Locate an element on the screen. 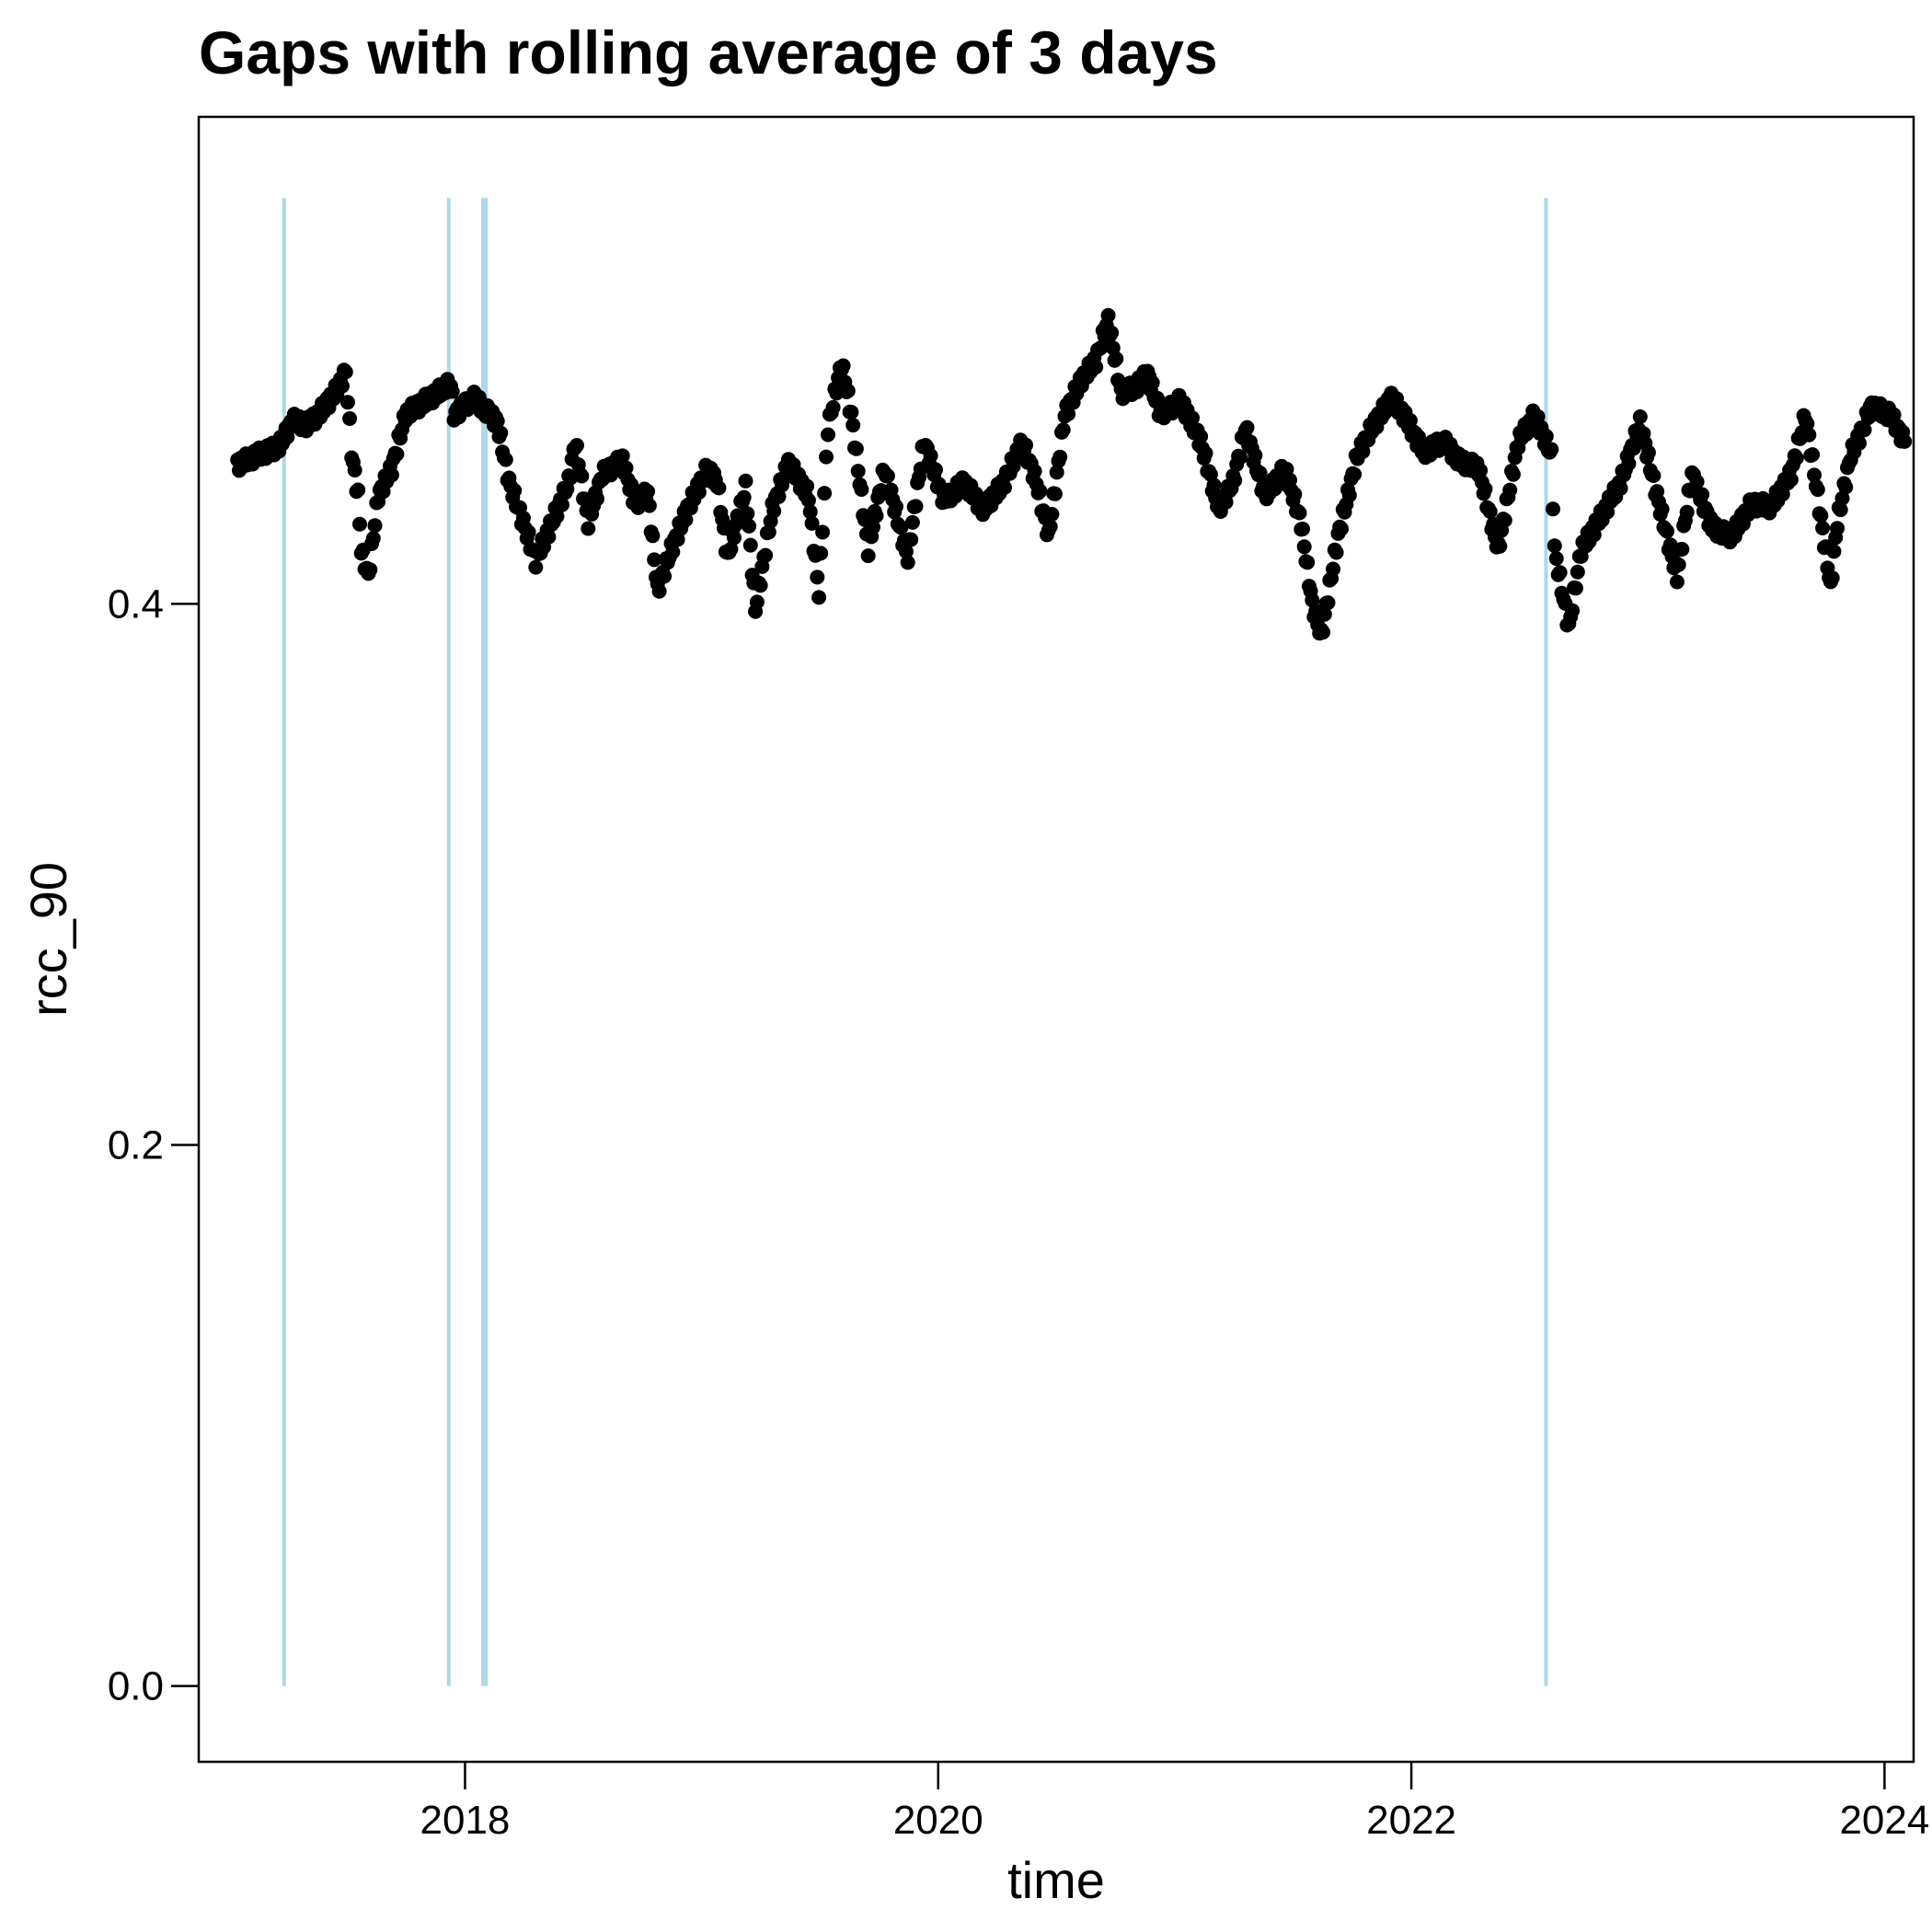  x-axis-label: time is located at coordinates (1056, 1880).